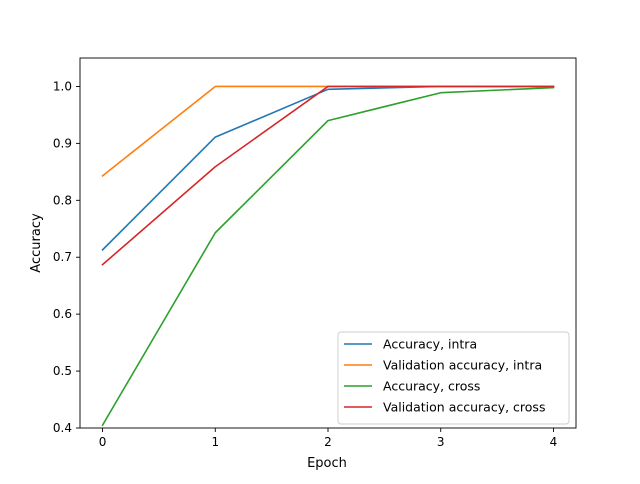 The image size is (640, 484). I want to click on y-tick-label: 1.0, so click(62, 86).